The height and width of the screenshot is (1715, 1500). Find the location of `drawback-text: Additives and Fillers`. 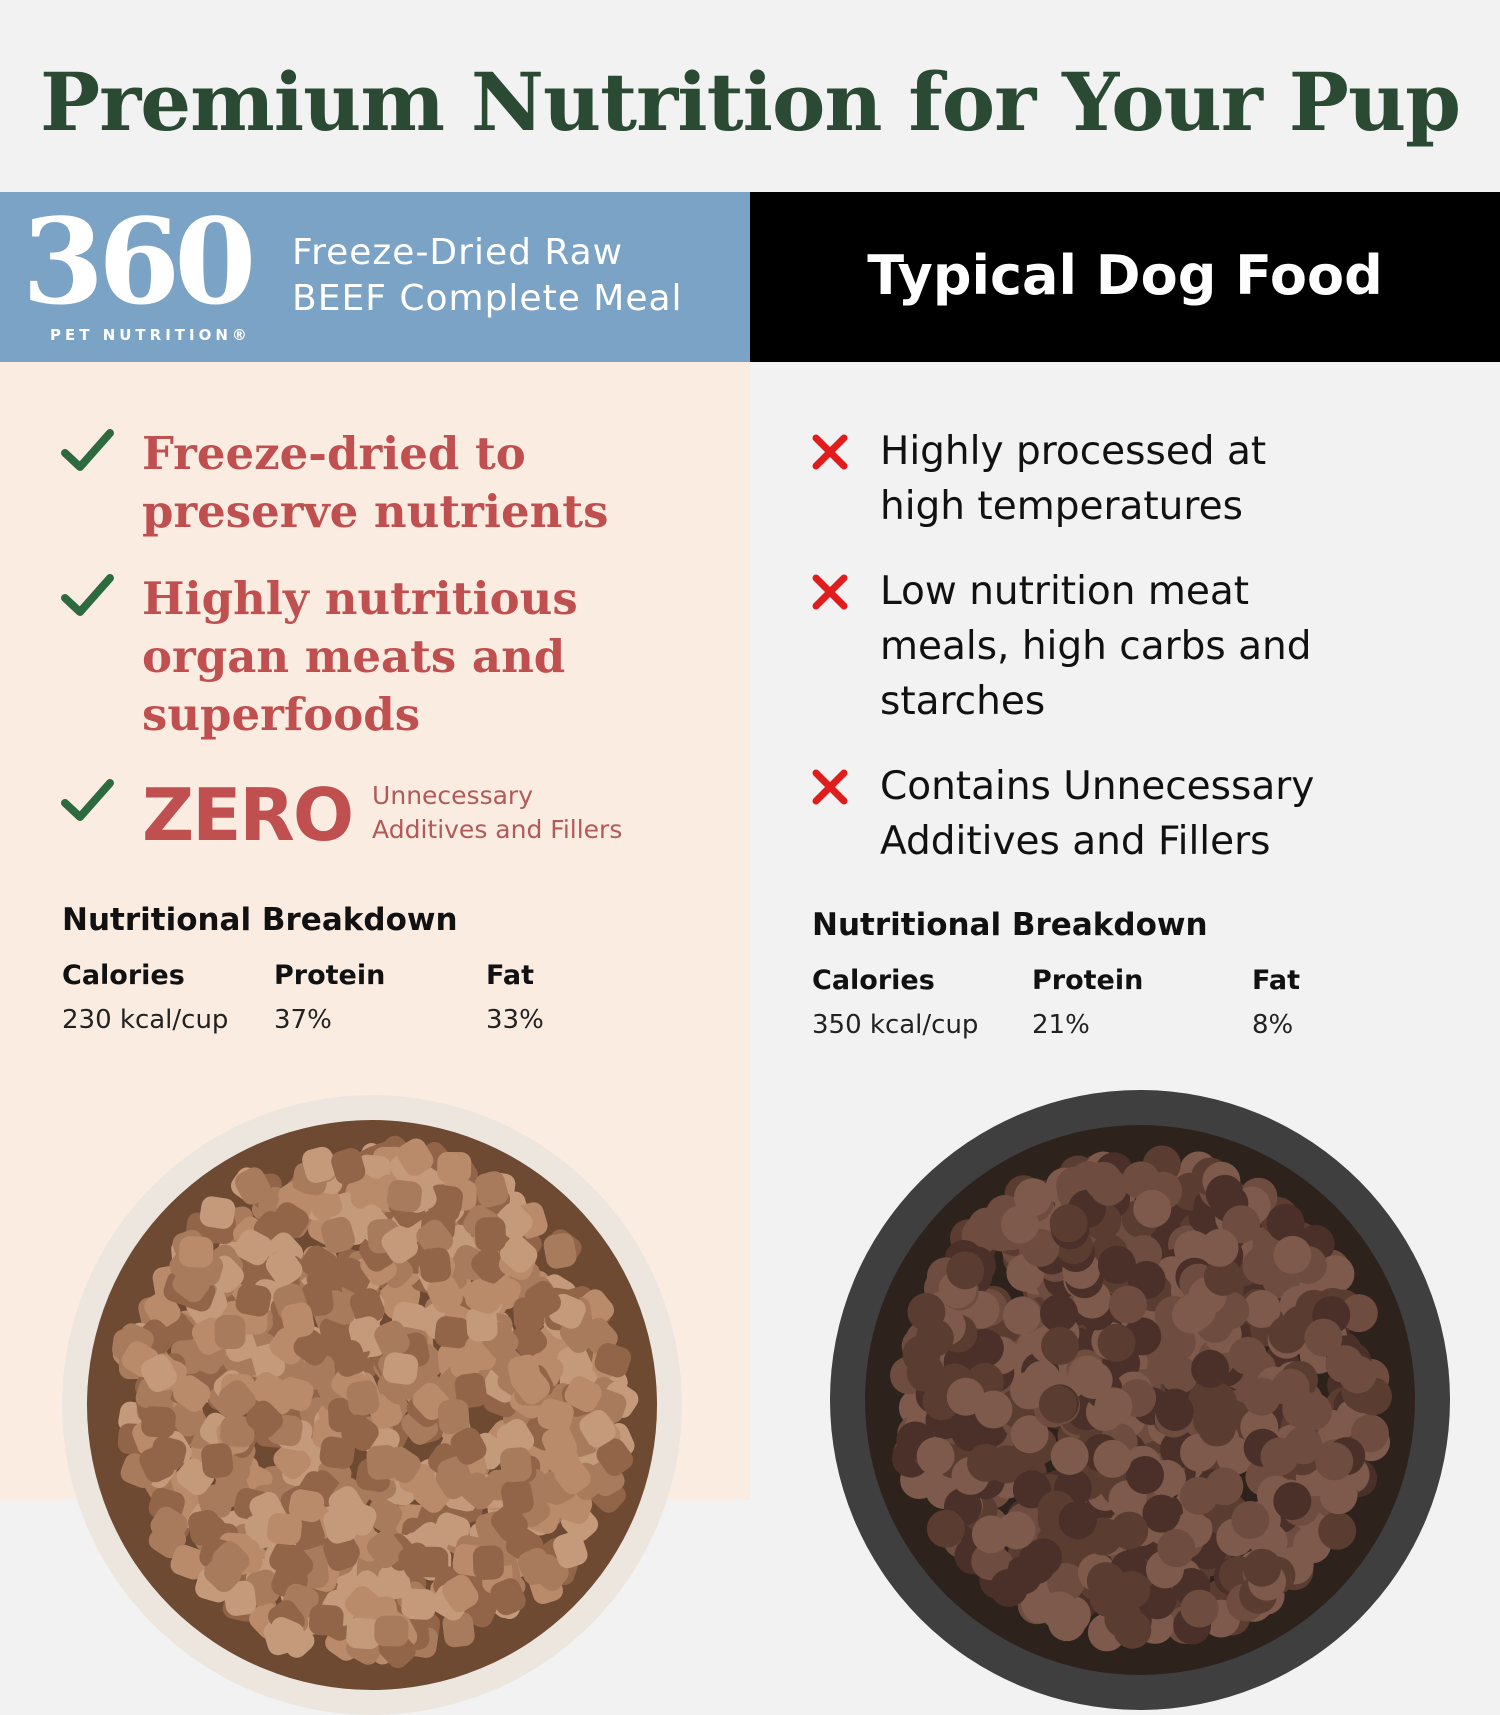

drawback-text: Additives and Fillers is located at coordinates (1075, 841).